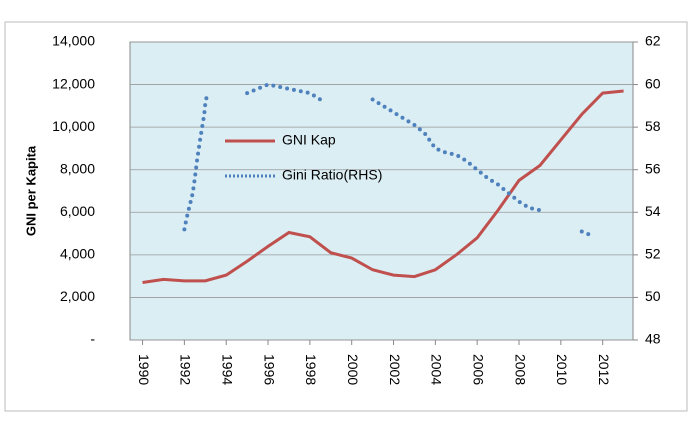 This screenshot has height=421, width=692. I want to click on x-tick-label: 1990, so click(144, 369).